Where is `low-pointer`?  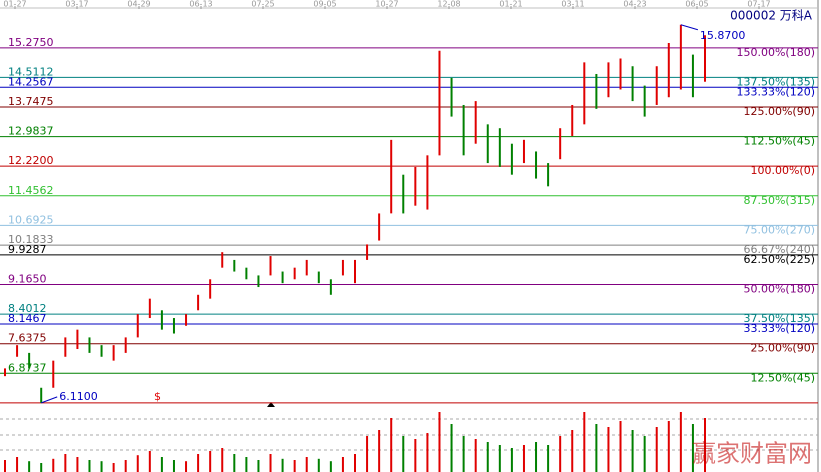
low-pointer is located at coordinates (49, 400).